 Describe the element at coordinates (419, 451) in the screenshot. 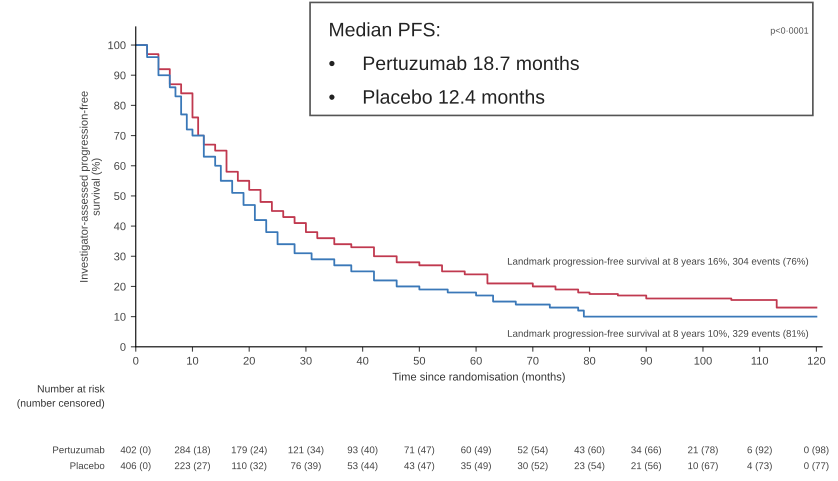

I see `text: 71 (47)` at that location.